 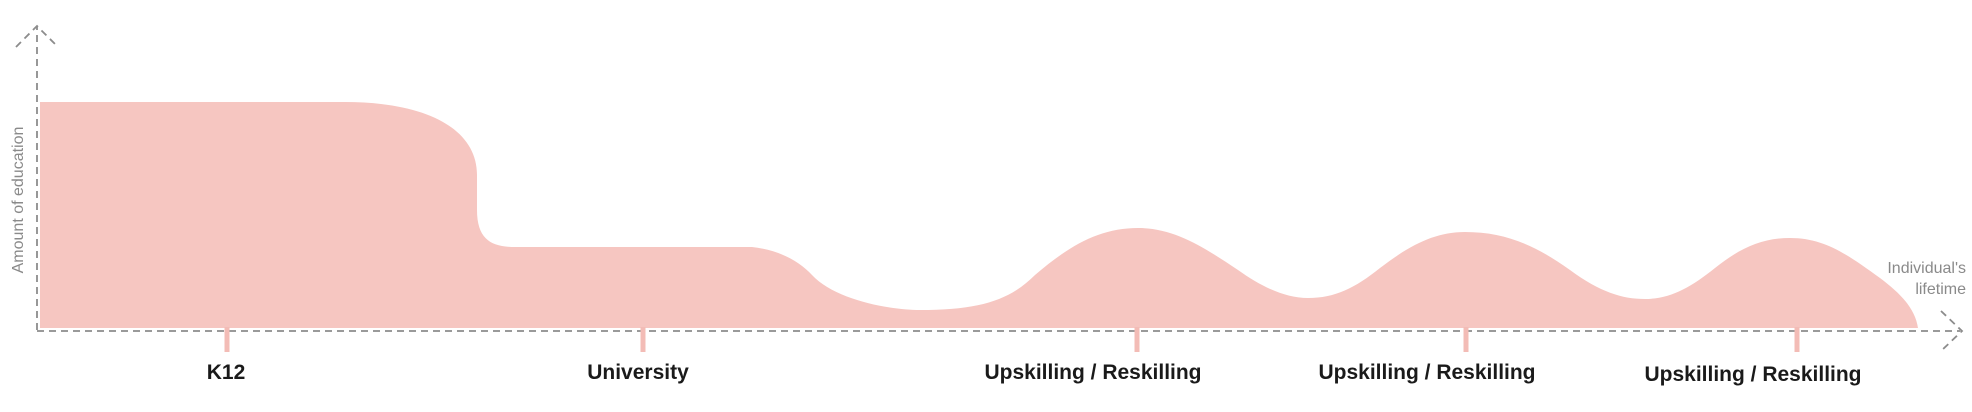 What do you see at coordinates (226, 372) in the screenshot?
I see `stage-label-k12: K12` at bounding box center [226, 372].